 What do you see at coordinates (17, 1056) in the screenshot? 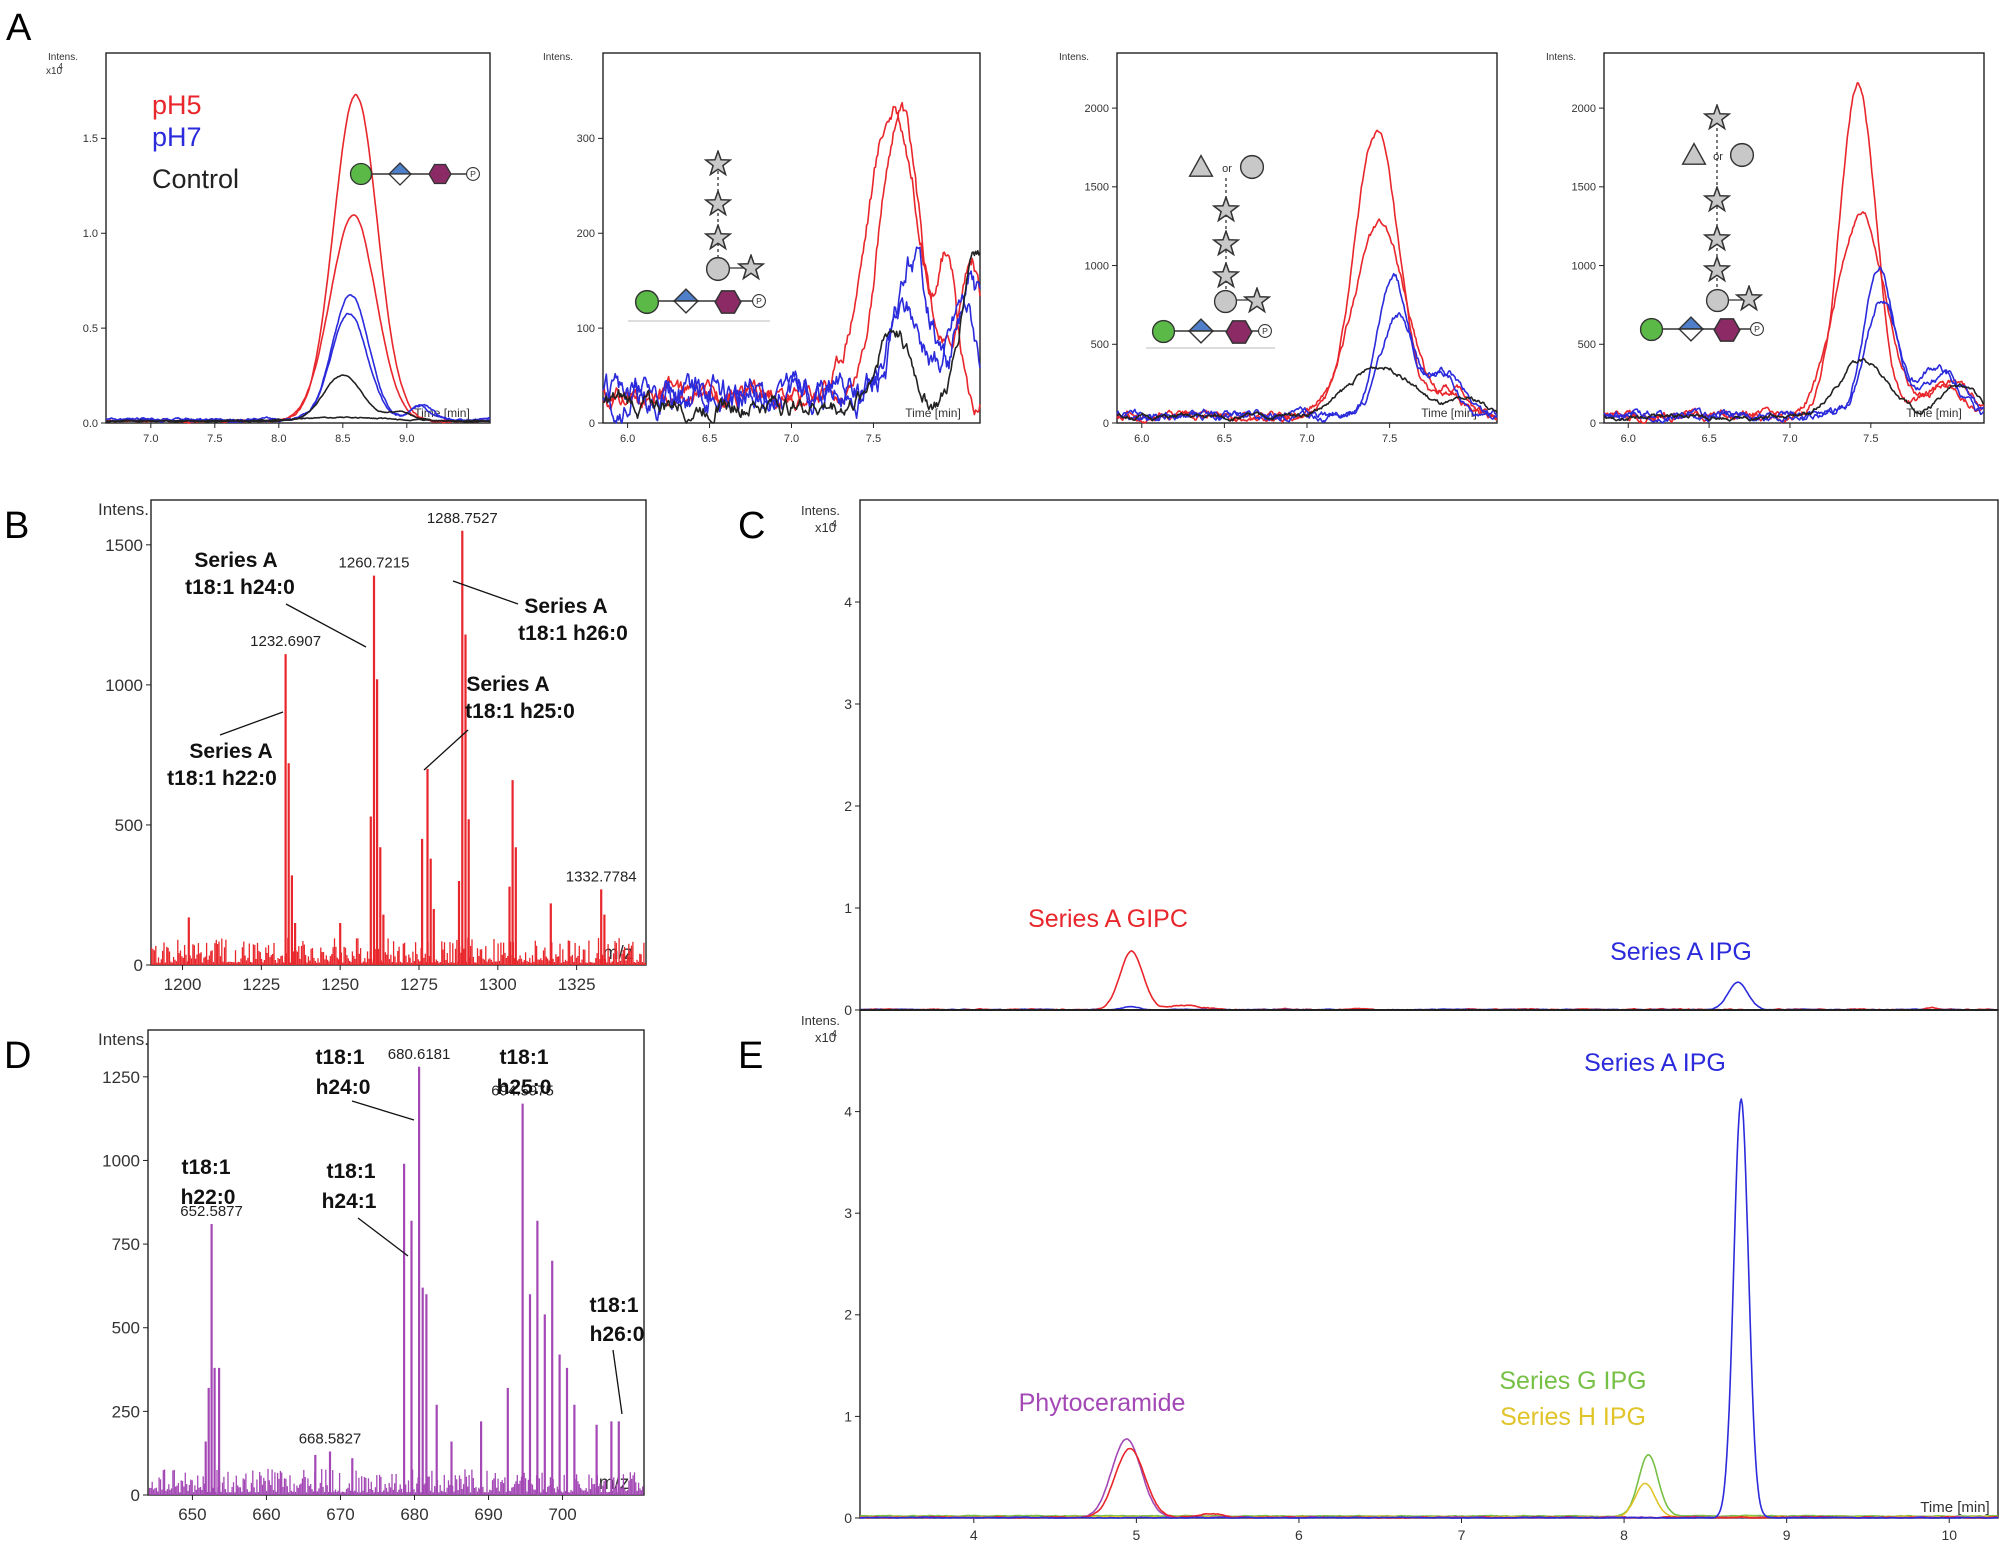
I see `panel-letter-d: D` at bounding box center [17, 1056].